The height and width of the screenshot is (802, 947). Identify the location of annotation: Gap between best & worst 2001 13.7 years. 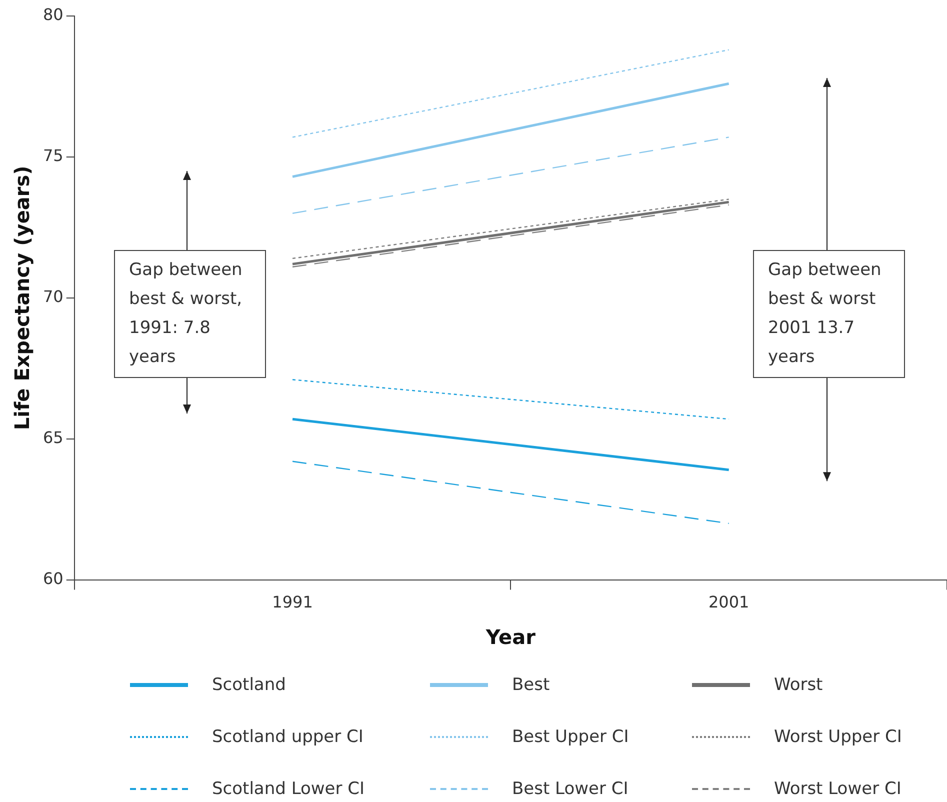
(829, 314).